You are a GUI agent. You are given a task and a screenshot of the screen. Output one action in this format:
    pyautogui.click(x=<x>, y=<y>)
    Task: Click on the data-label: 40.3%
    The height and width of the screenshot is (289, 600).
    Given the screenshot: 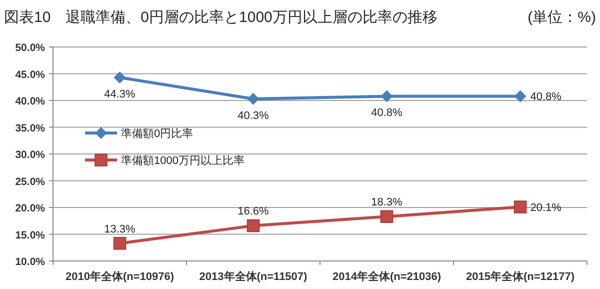 What is the action you would take?
    pyautogui.click(x=253, y=116)
    